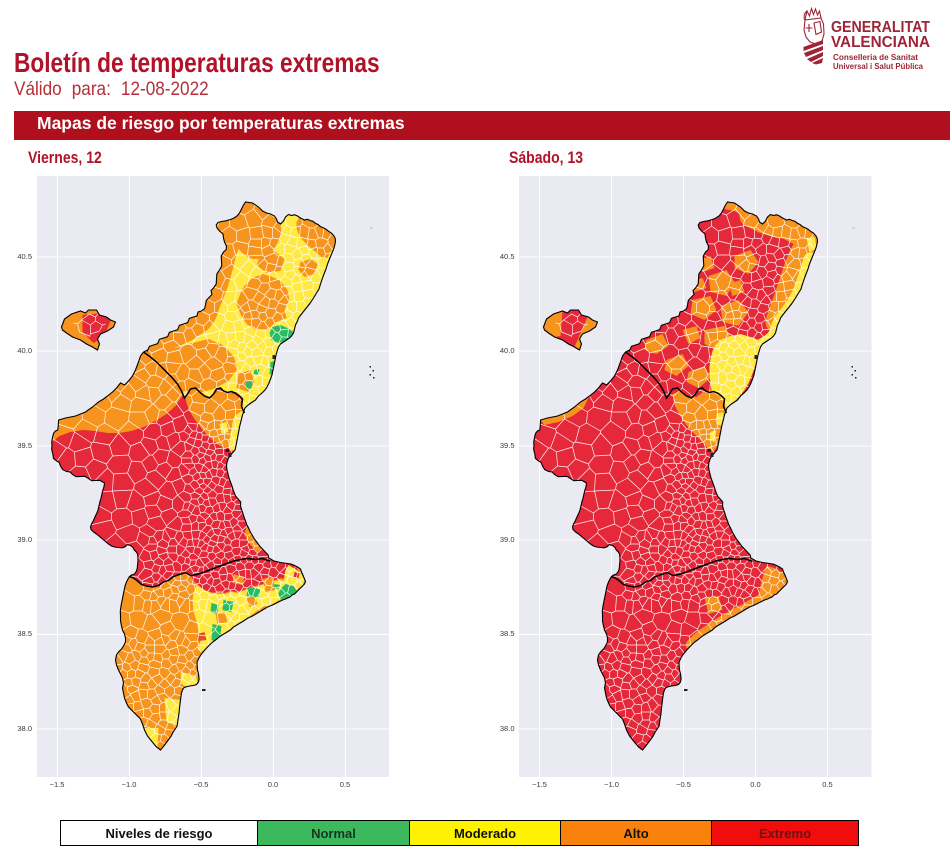 This screenshot has width=950, height=866. What do you see at coordinates (878, 66) in the screenshot?
I see `svg-text: Universal i Salut Pública` at bounding box center [878, 66].